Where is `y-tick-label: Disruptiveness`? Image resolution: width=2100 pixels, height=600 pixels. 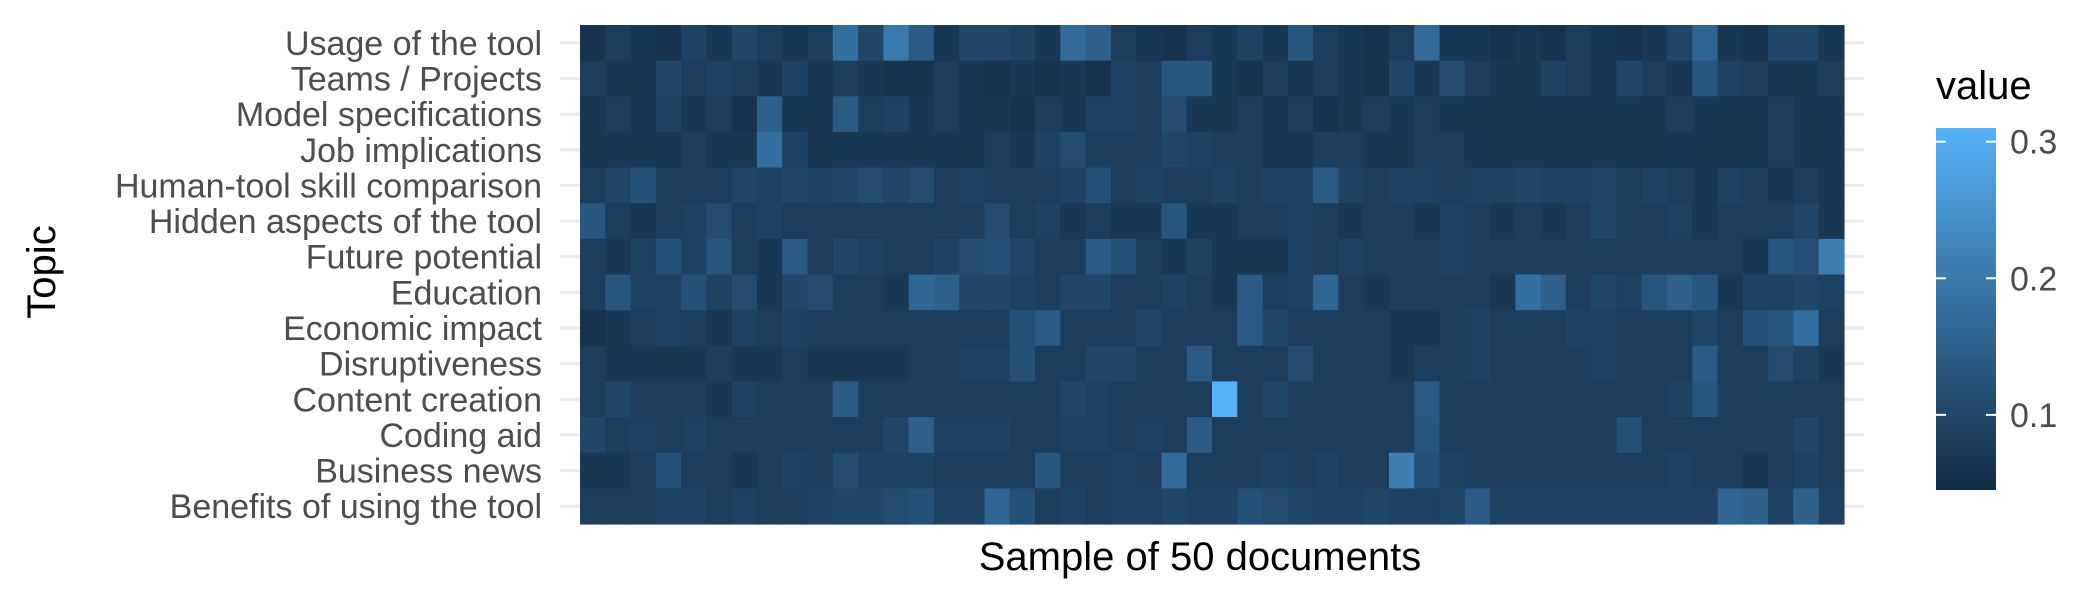 y-tick-label: Disruptiveness is located at coordinates (430, 365).